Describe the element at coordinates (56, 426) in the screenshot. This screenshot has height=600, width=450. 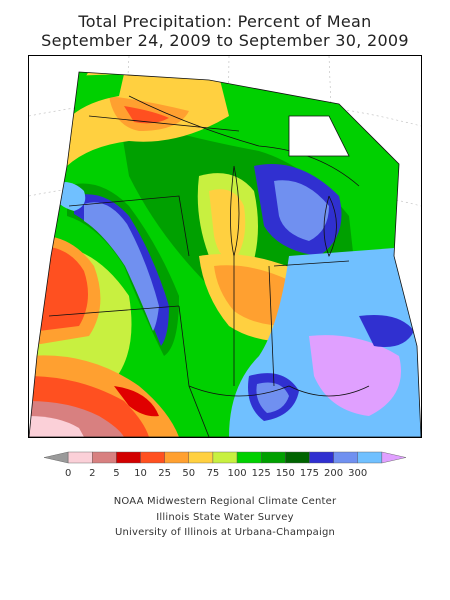
I see `zone-ltpink-s` at that location.